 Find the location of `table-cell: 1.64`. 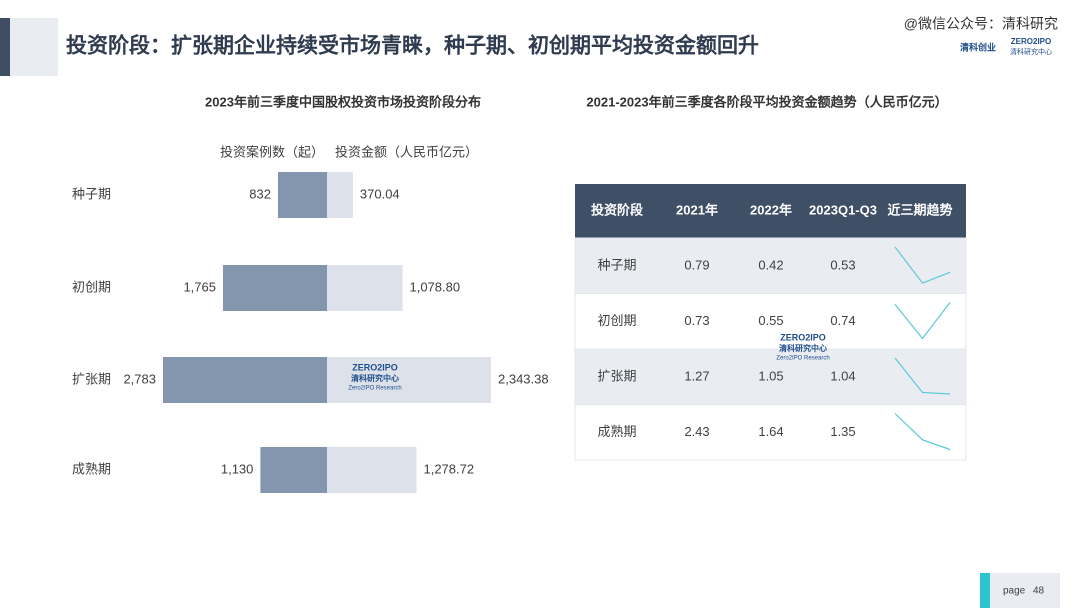

table-cell: 1.64 is located at coordinates (770, 431).